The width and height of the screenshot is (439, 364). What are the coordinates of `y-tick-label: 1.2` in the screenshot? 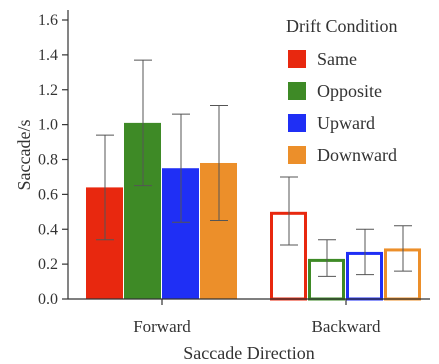 It's located at (48, 90).